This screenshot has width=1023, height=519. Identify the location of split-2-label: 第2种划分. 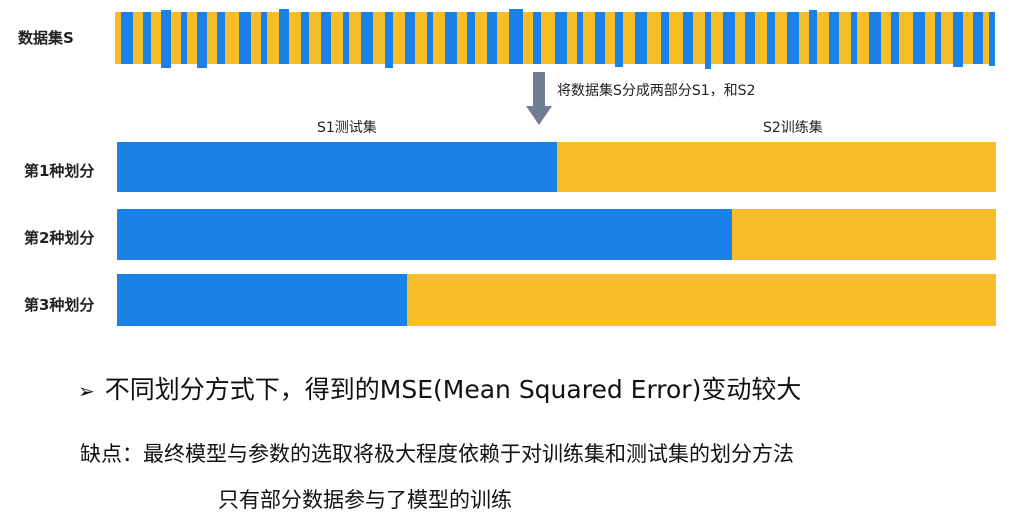
(59, 238).